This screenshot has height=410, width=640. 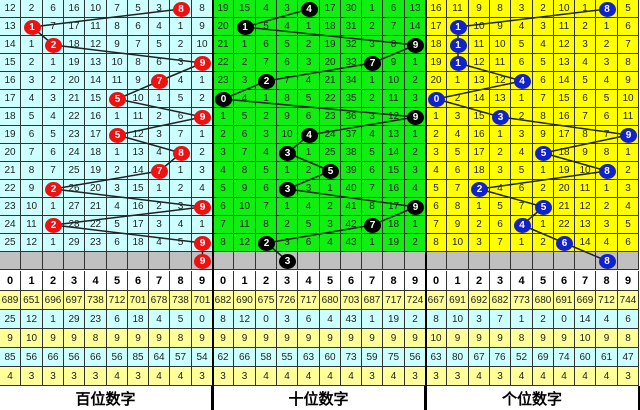 I want to click on grid-cell: 17, so click(x=394, y=207).